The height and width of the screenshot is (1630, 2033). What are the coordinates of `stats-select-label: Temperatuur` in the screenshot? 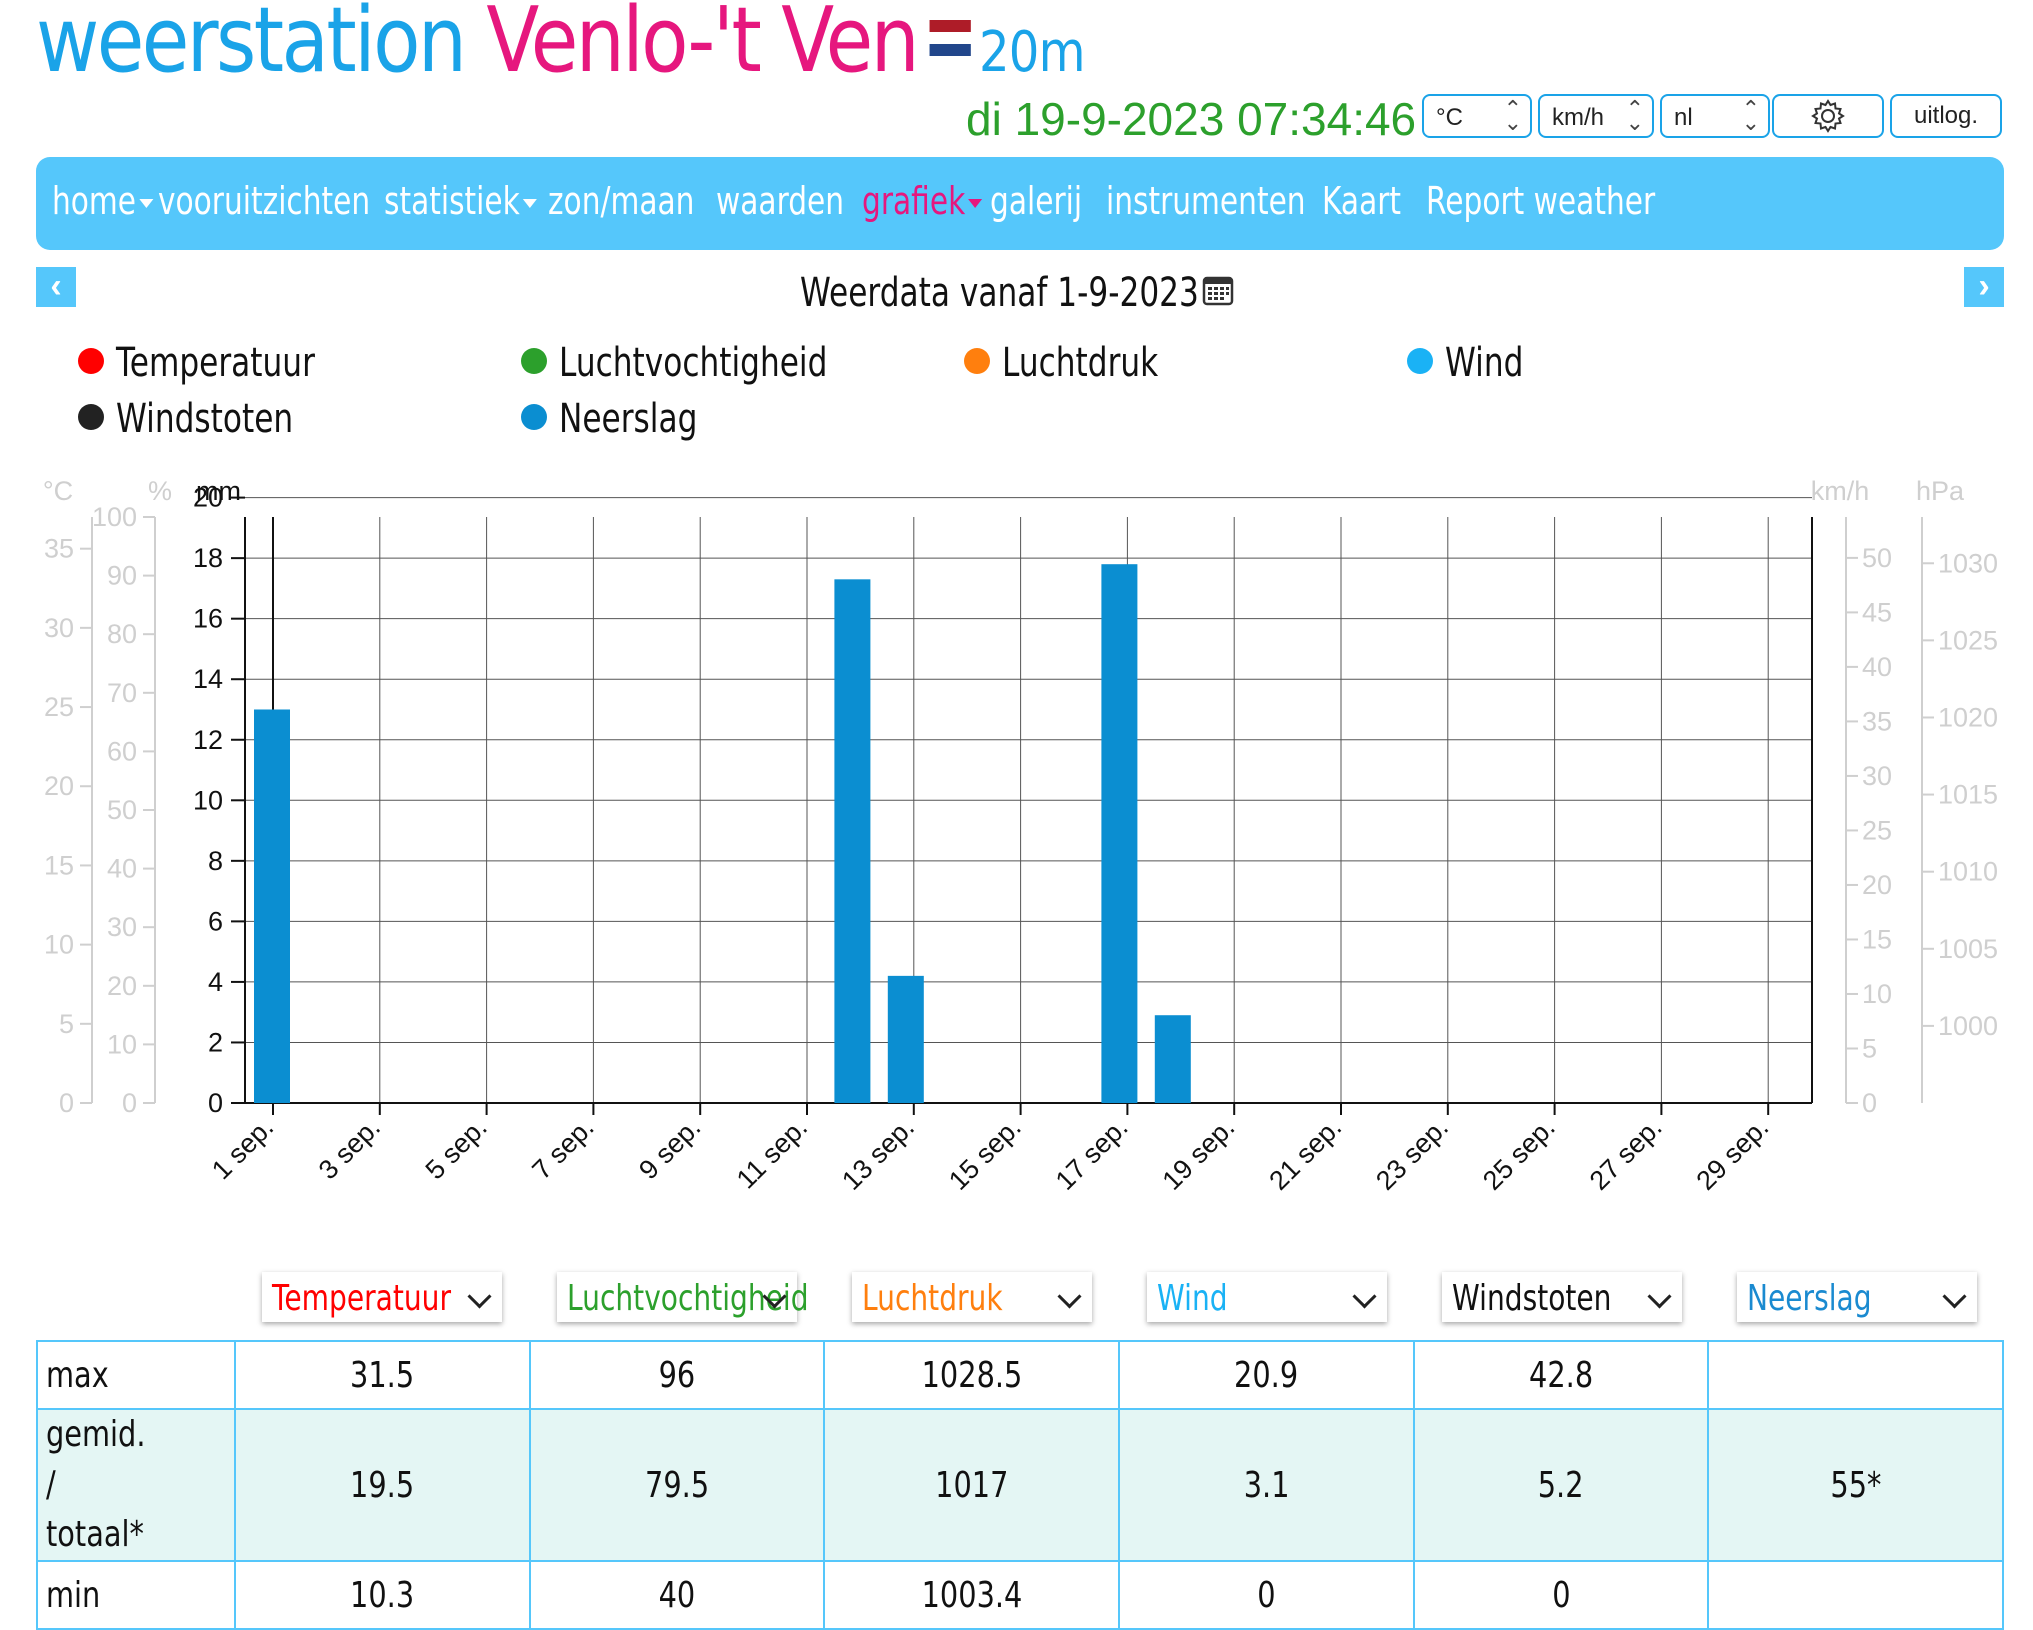 It's located at (362, 1298).